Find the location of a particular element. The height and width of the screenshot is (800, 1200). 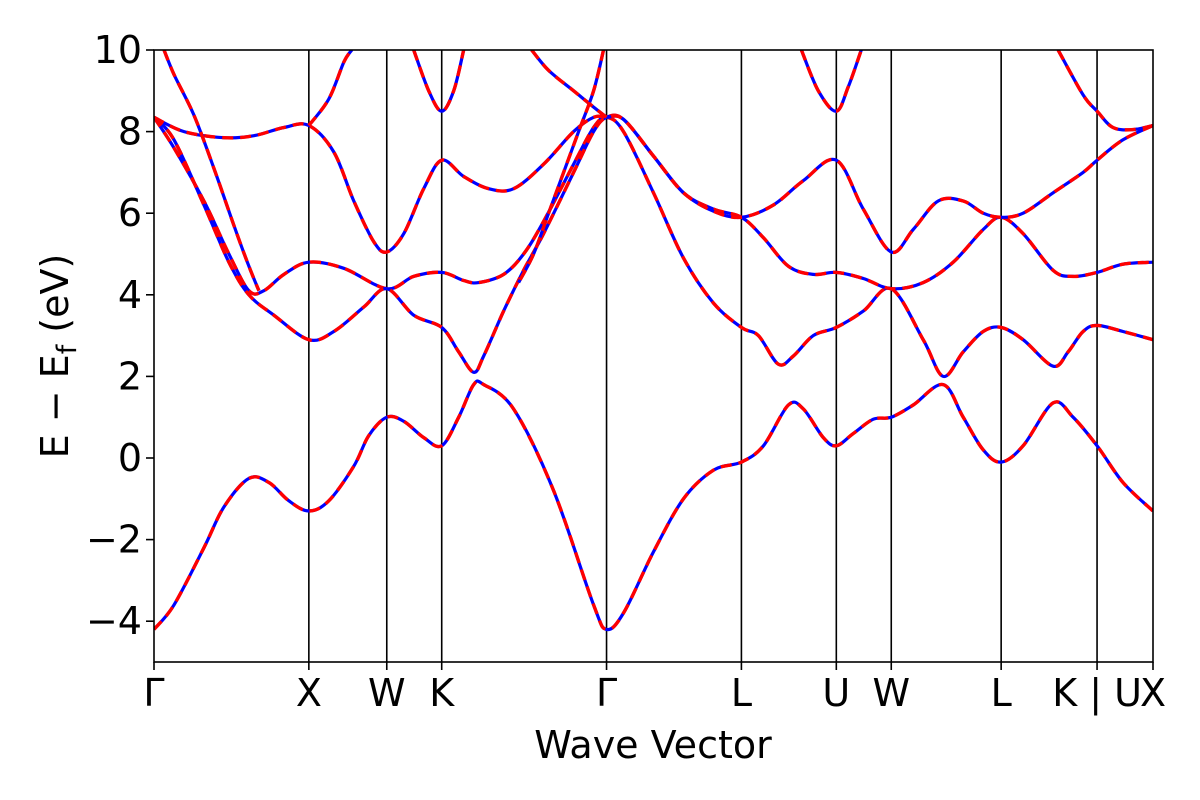

band-5-spin-up is located at coordinates (330, 88).